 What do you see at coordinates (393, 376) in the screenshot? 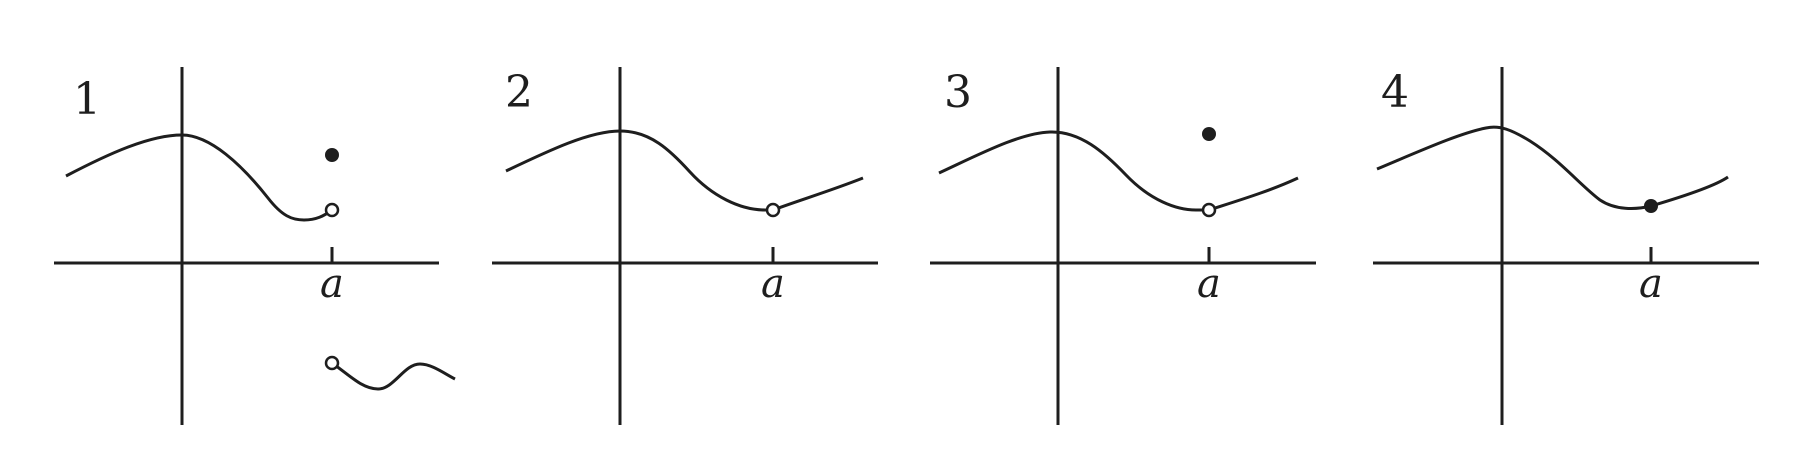
I see `function-curve-right` at bounding box center [393, 376].